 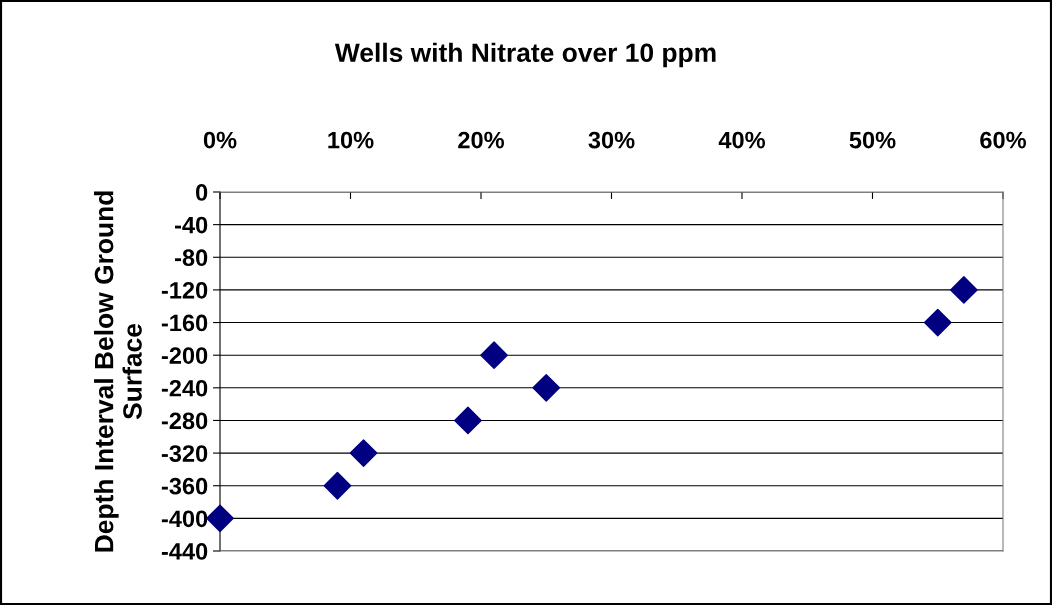 I want to click on x-tick-label: 10%, so click(x=351, y=140).